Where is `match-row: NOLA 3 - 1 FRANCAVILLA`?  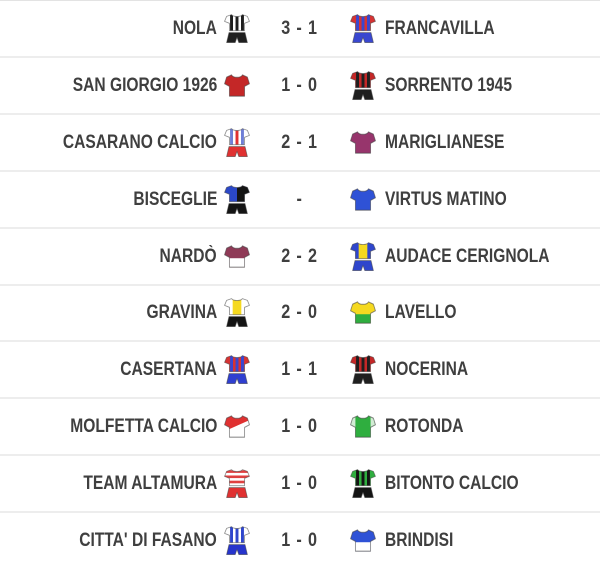 match-row: NOLA 3 - 1 FRANCAVILLA is located at coordinates (300, 29).